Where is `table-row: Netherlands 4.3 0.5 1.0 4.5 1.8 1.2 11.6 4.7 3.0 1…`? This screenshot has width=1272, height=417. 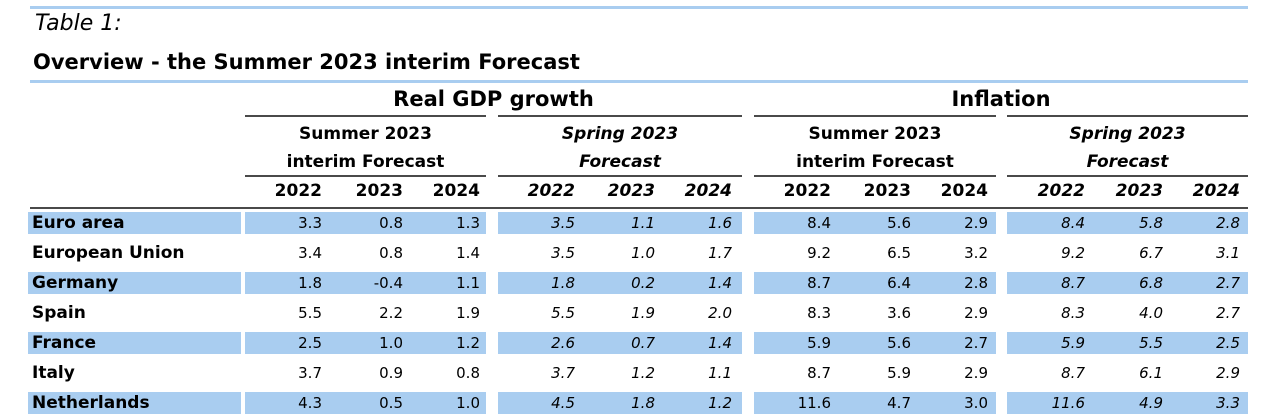 table-row: Netherlands 4.3 0.5 1.0 4.5 1.8 1.2 11.6 4.7 3.0 1… is located at coordinates (636, 402).